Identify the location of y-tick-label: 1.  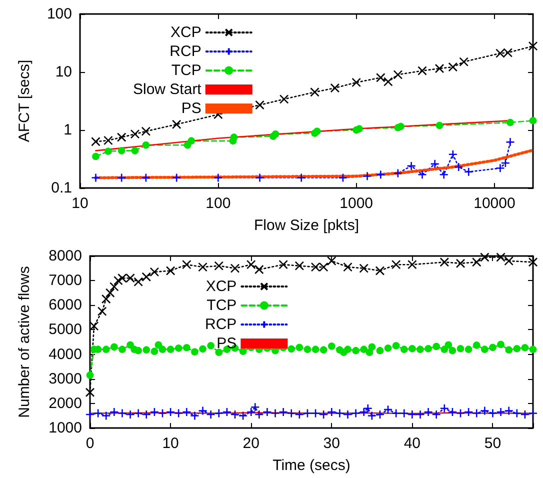
(68, 130).